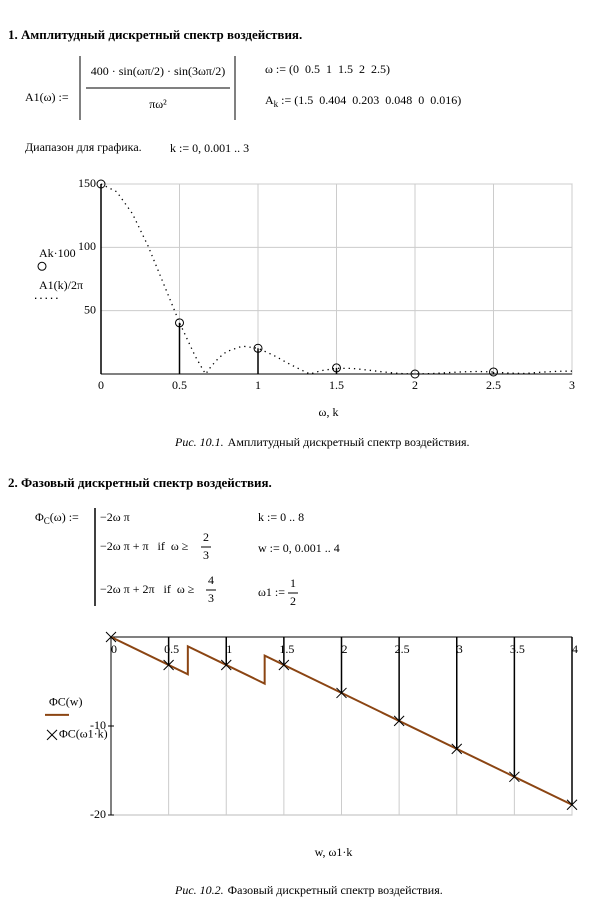  Describe the element at coordinates (281, 517) in the screenshot. I see `k-def: k := 0 .. 8` at that location.